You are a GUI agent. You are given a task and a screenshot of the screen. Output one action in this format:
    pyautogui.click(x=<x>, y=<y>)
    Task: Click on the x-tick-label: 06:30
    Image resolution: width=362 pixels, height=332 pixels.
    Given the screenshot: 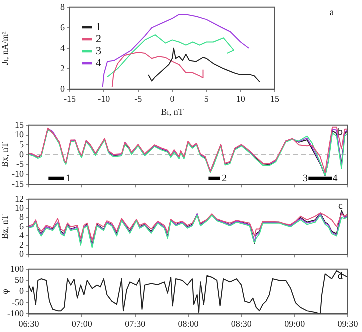 What is the action you would take?
    pyautogui.click(x=29, y=323)
    